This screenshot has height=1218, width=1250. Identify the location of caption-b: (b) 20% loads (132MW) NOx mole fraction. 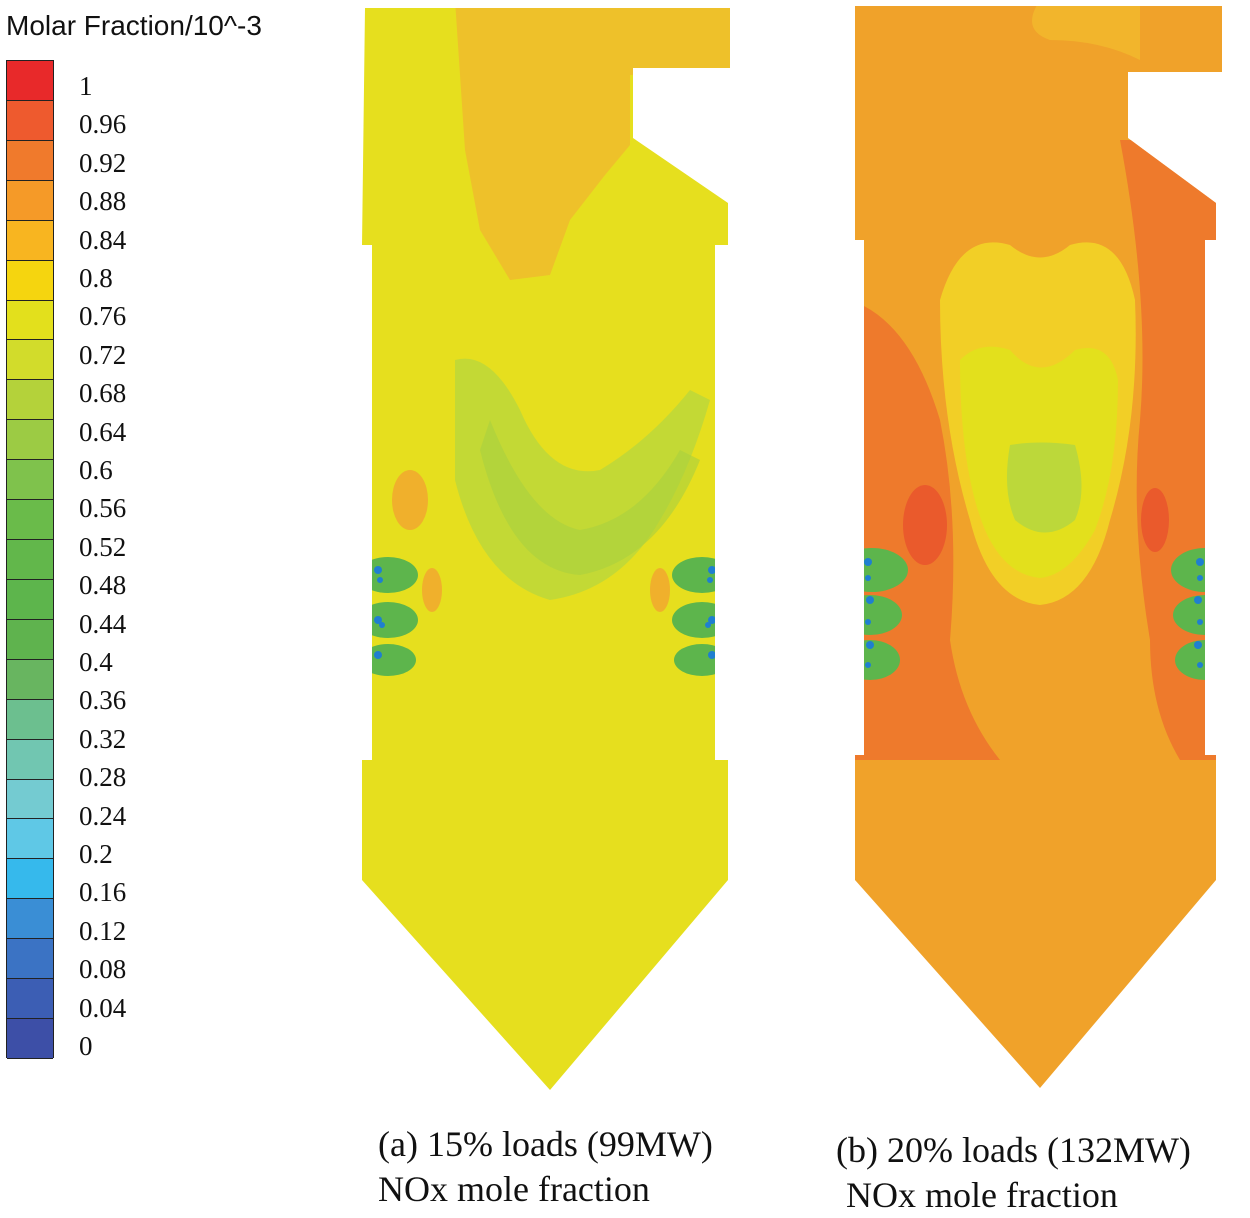
(1013, 1173).